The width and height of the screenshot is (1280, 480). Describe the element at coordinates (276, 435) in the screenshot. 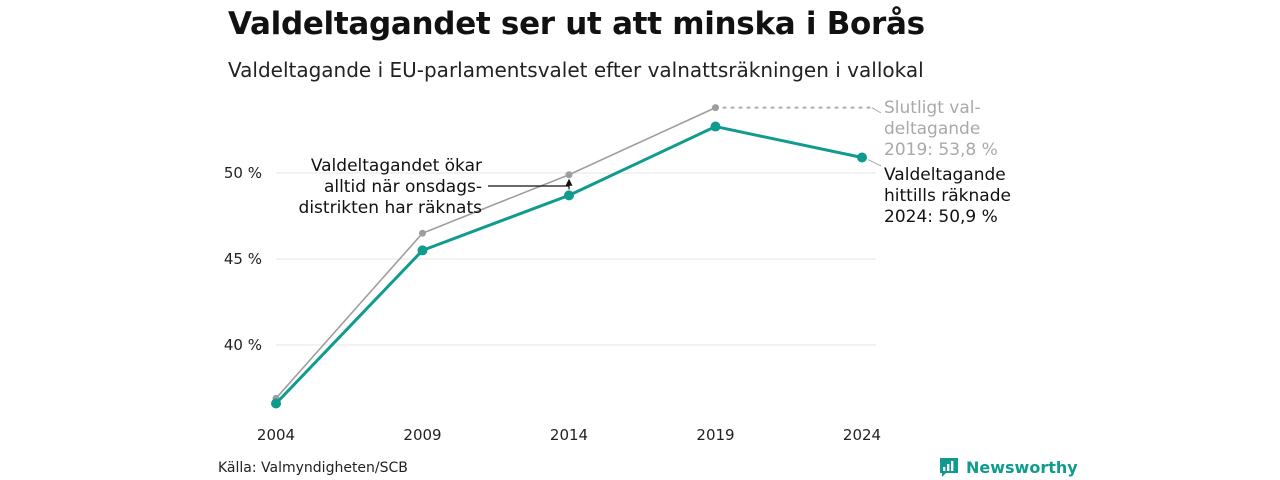

I see `x-tick-label: 2004` at that location.